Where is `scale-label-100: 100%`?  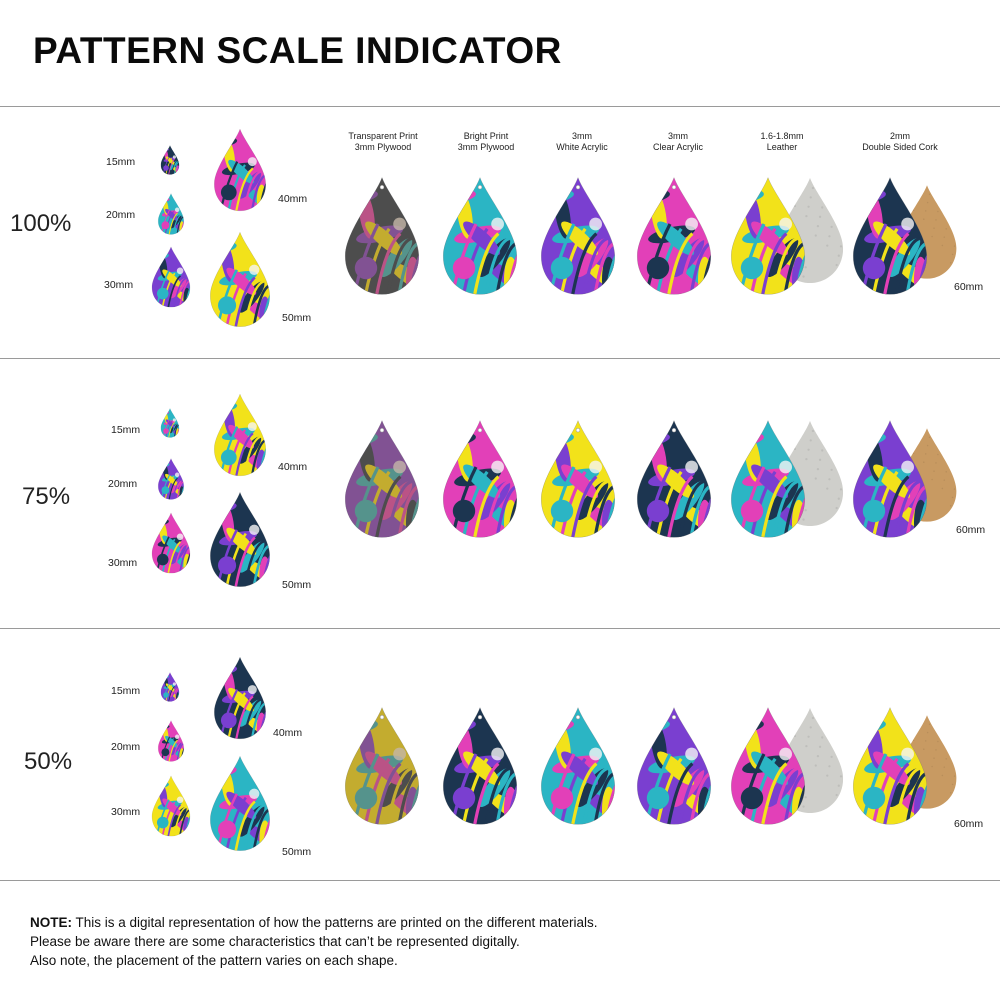
scale-label-100: 100% is located at coordinates (41, 223).